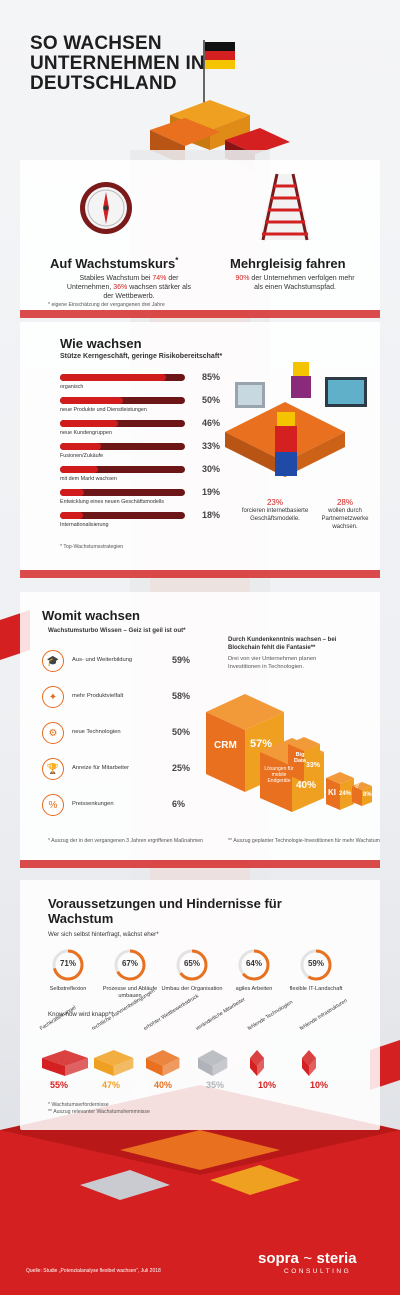 The width and height of the screenshot is (400, 1295). Describe the element at coordinates (123, 1043) in the screenshot. I see `obstacle-item: rechtliche Rahmenbedingungen 47%` at that location.